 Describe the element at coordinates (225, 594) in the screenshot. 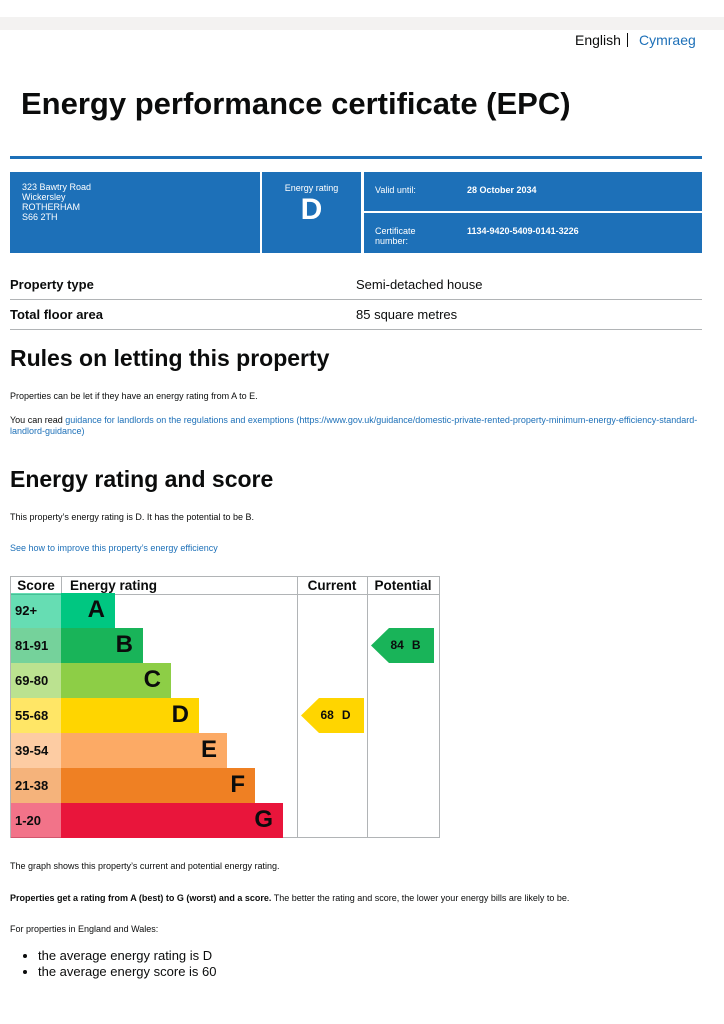

I see `header-line` at that location.